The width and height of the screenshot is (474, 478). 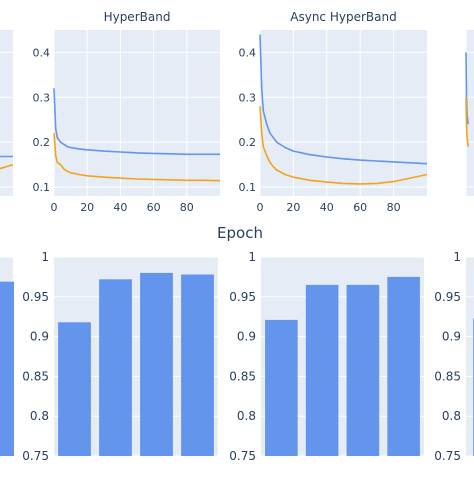 What do you see at coordinates (246, 416) in the screenshot?
I see `bar-middle-right-y-tick-label: 0.8` at bounding box center [246, 416].